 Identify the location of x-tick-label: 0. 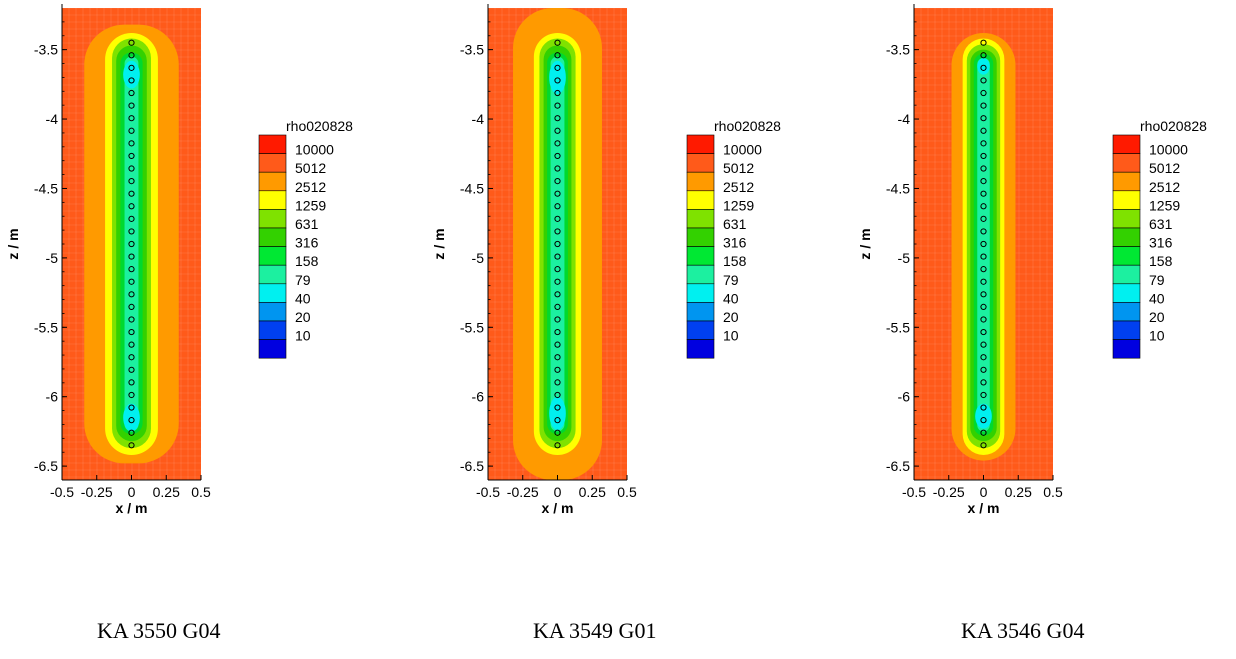
(558, 492).